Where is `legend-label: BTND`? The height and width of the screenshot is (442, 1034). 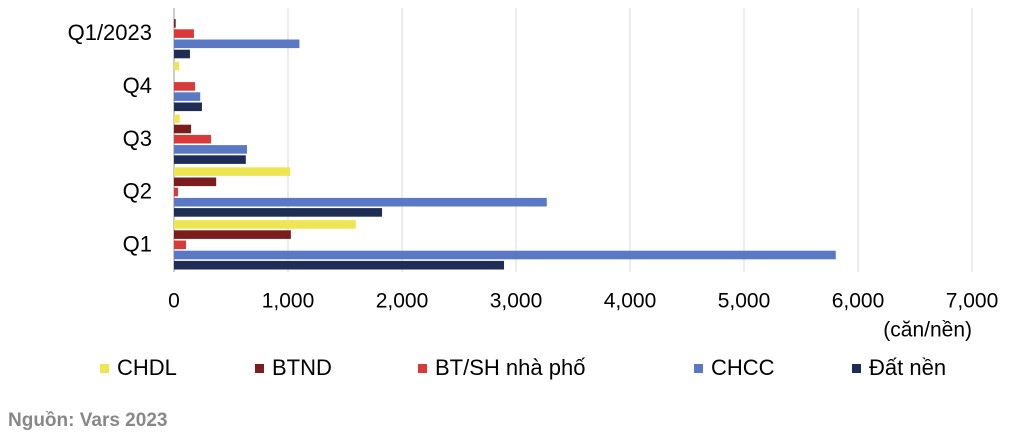
legend-label: BTND is located at coordinates (302, 367).